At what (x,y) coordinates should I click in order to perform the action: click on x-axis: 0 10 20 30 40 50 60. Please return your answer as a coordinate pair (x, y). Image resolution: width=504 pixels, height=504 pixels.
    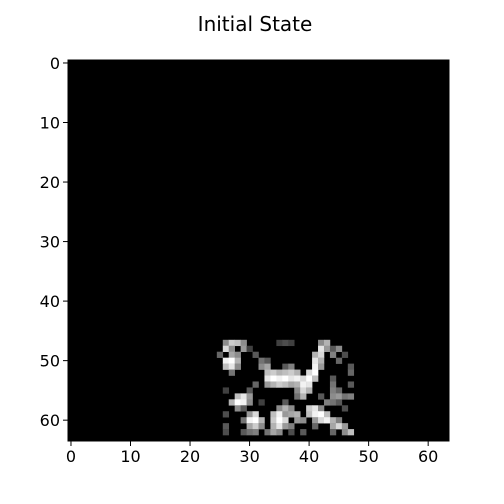
    Looking at the image, I should click on (252, 453).